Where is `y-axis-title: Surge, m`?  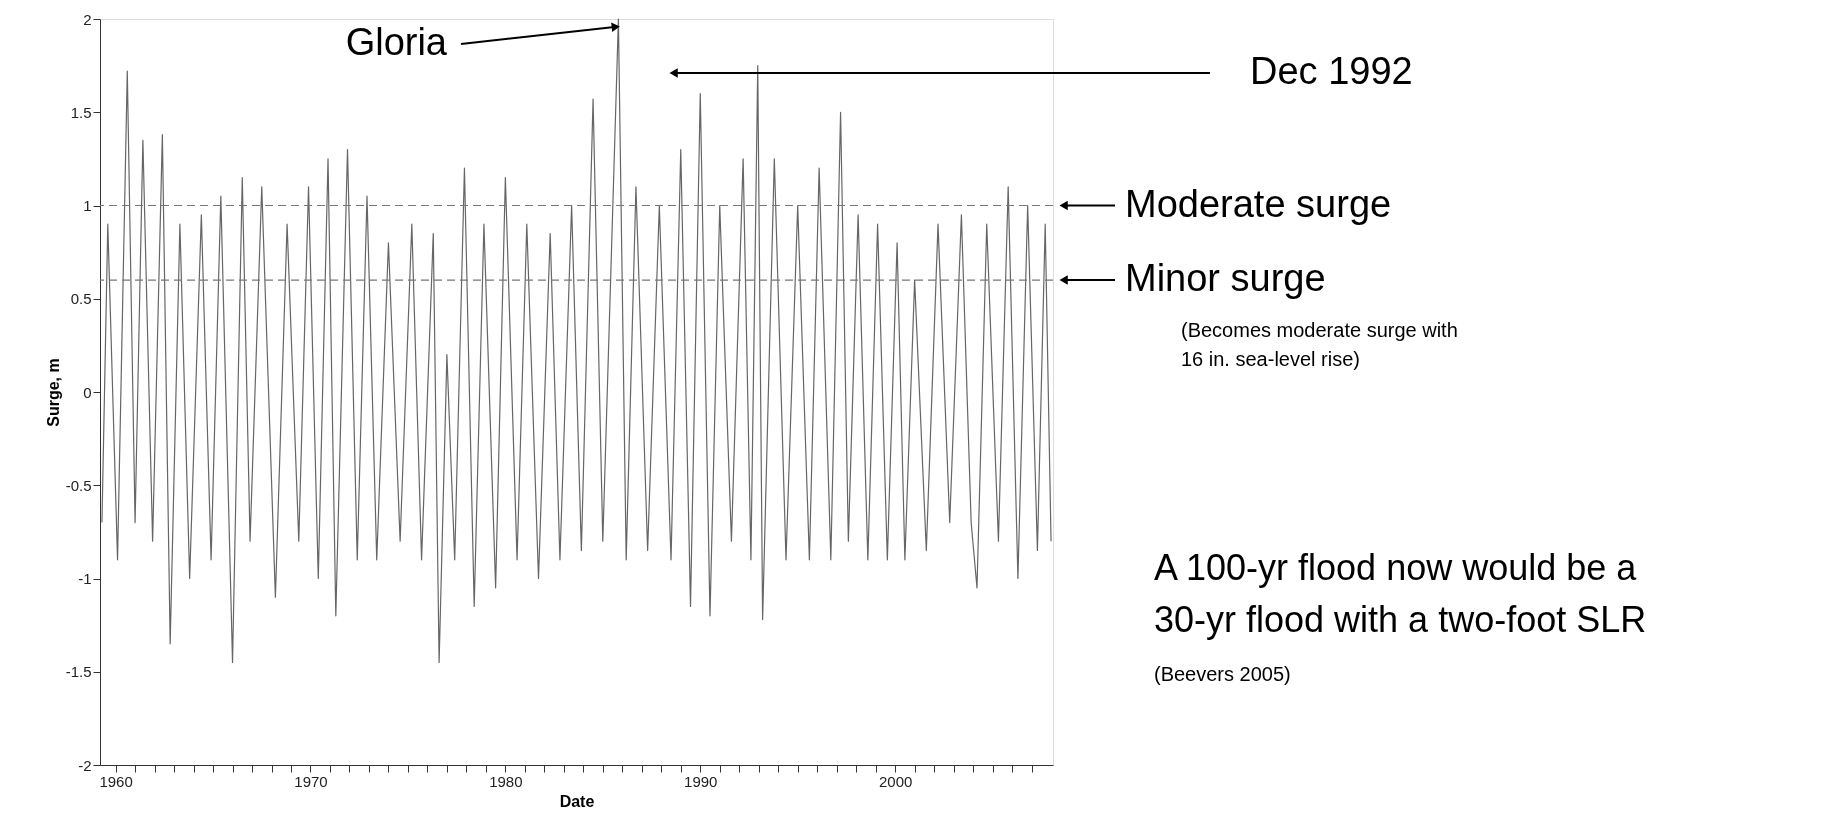 y-axis-title: Surge, m is located at coordinates (53, 392).